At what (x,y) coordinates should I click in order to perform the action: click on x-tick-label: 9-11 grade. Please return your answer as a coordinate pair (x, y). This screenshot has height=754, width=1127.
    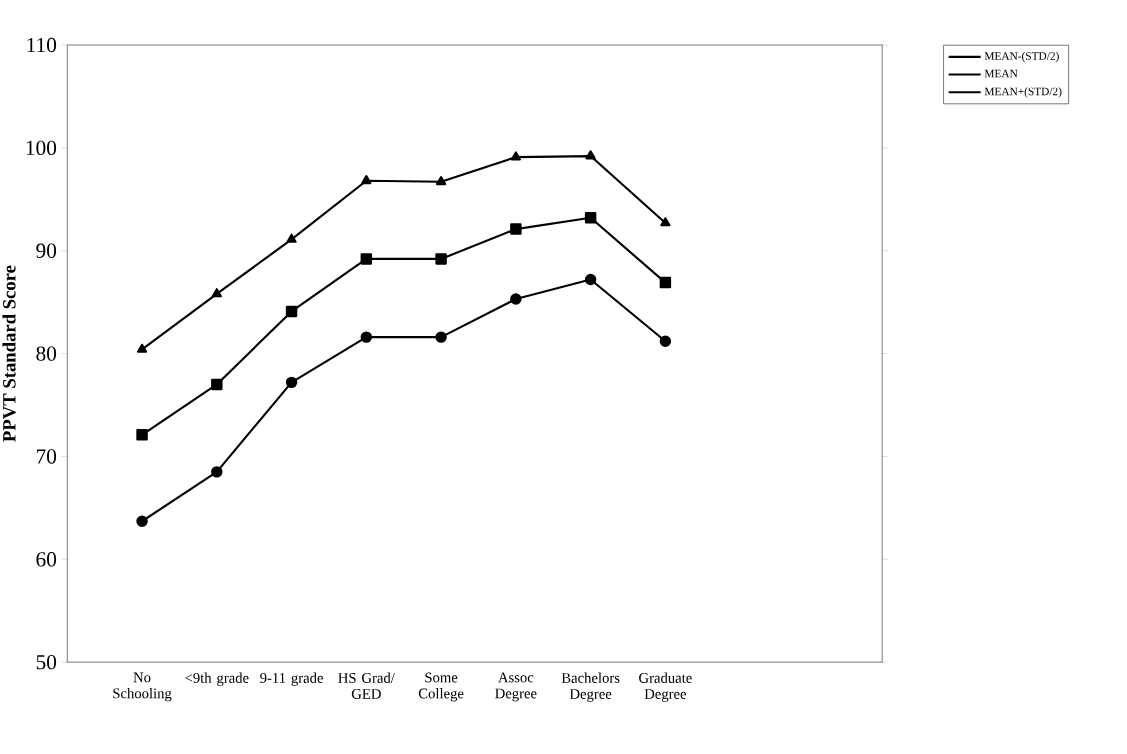
    Looking at the image, I should click on (291, 679).